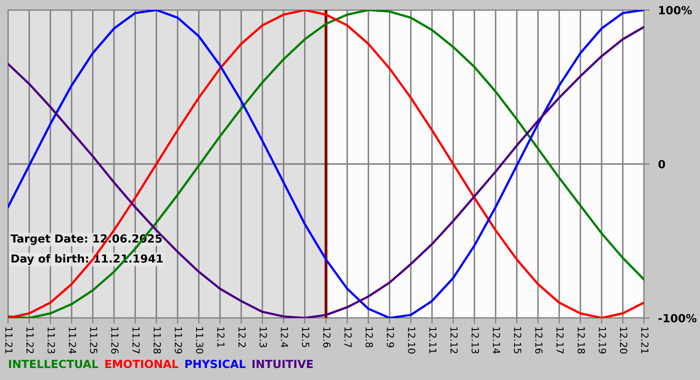  What do you see at coordinates (53, 364) in the screenshot?
I see `text: INTELLECTUAL` at bounding box center [53, 364].